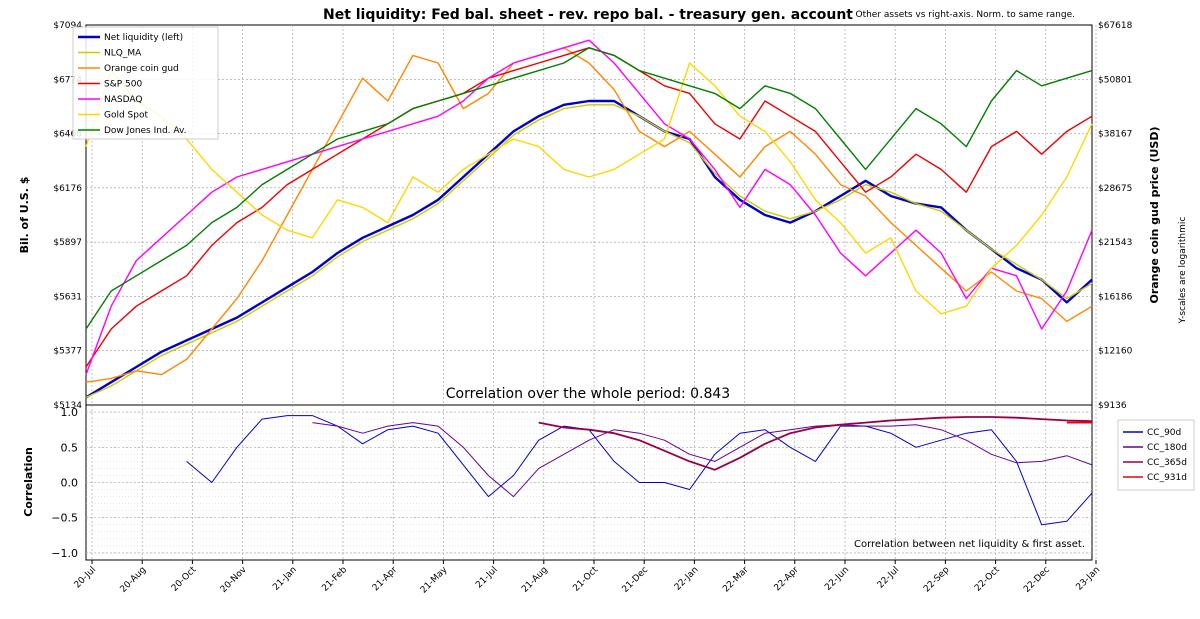 The height and width of the screenshot is (619, 1200). Describe the element at coordinates (234, 580) in the screenshot. I see `x-tick-label: 20-Nov` at that location.